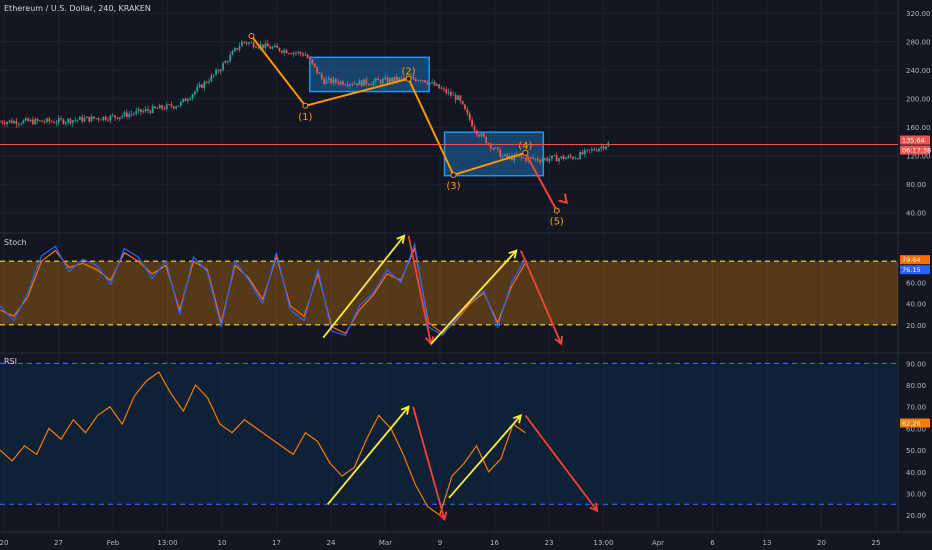  Describe the element at coordinates (918, 157) in the screenshot. I see `price-axis-tick: 120.00` at that location.